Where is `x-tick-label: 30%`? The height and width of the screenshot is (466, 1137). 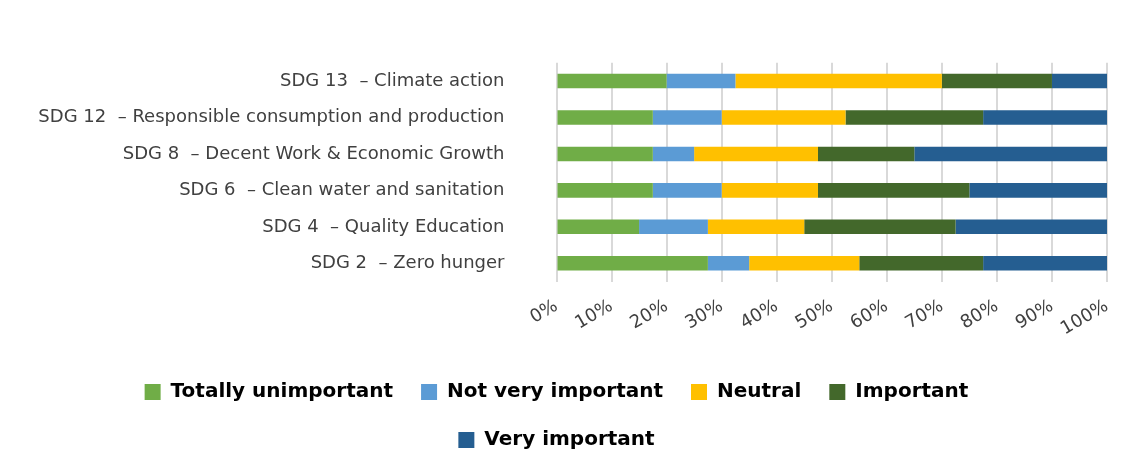 x-tick-label: 30% is located at coordinates (703, 313).